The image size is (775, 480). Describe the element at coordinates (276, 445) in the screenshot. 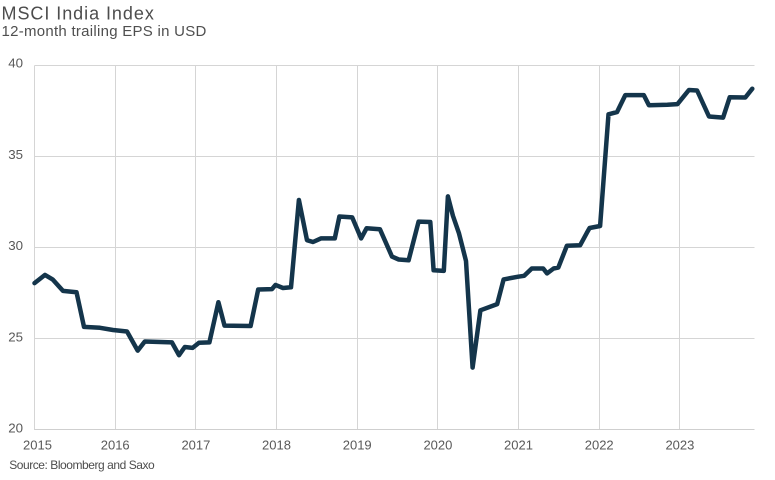

I see `svg-text: 2018` at that location.